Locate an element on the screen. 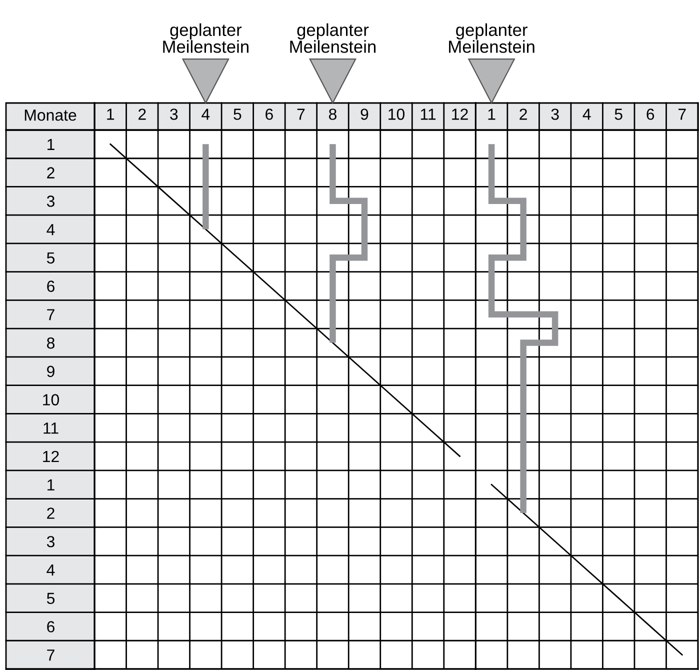 The width and height of the screenshot is (699, 670). x-tick-label: 8 is located at coordinates (332, 114).